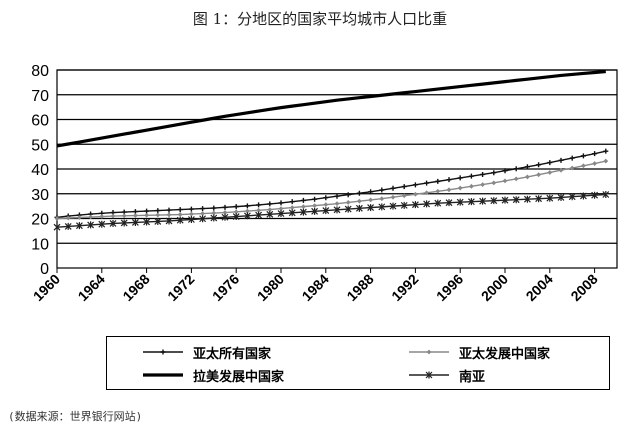  What do you see at coordinates (583, 287) in the screenshot?
I see `x-tick-label: 2008` at bounding box center [583, 287].